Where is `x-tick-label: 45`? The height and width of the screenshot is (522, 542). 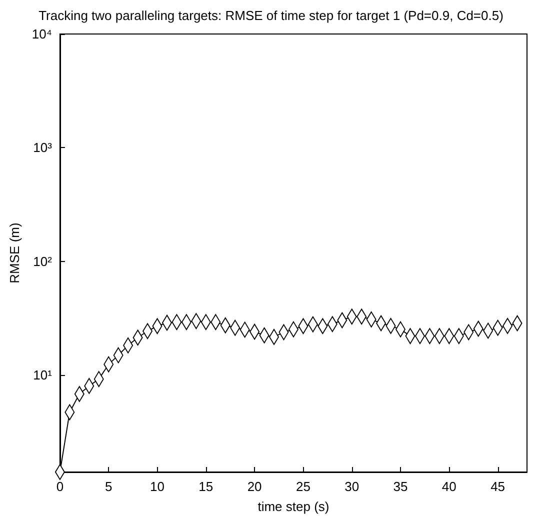 x-tick-label: 45 is located at coordinates (498, 486).